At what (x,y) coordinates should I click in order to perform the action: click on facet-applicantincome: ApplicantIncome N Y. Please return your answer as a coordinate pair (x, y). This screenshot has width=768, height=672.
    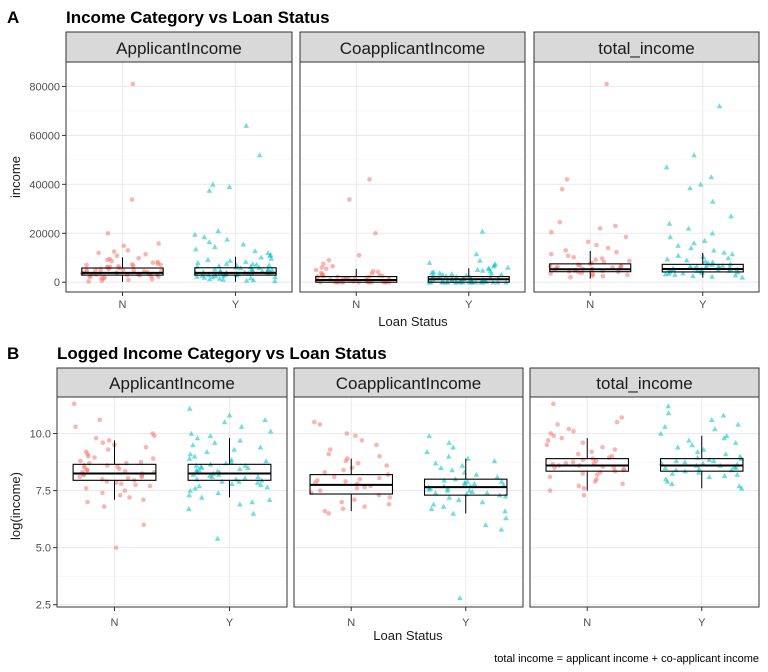
    Looking at the image, I should click on (179, 171).